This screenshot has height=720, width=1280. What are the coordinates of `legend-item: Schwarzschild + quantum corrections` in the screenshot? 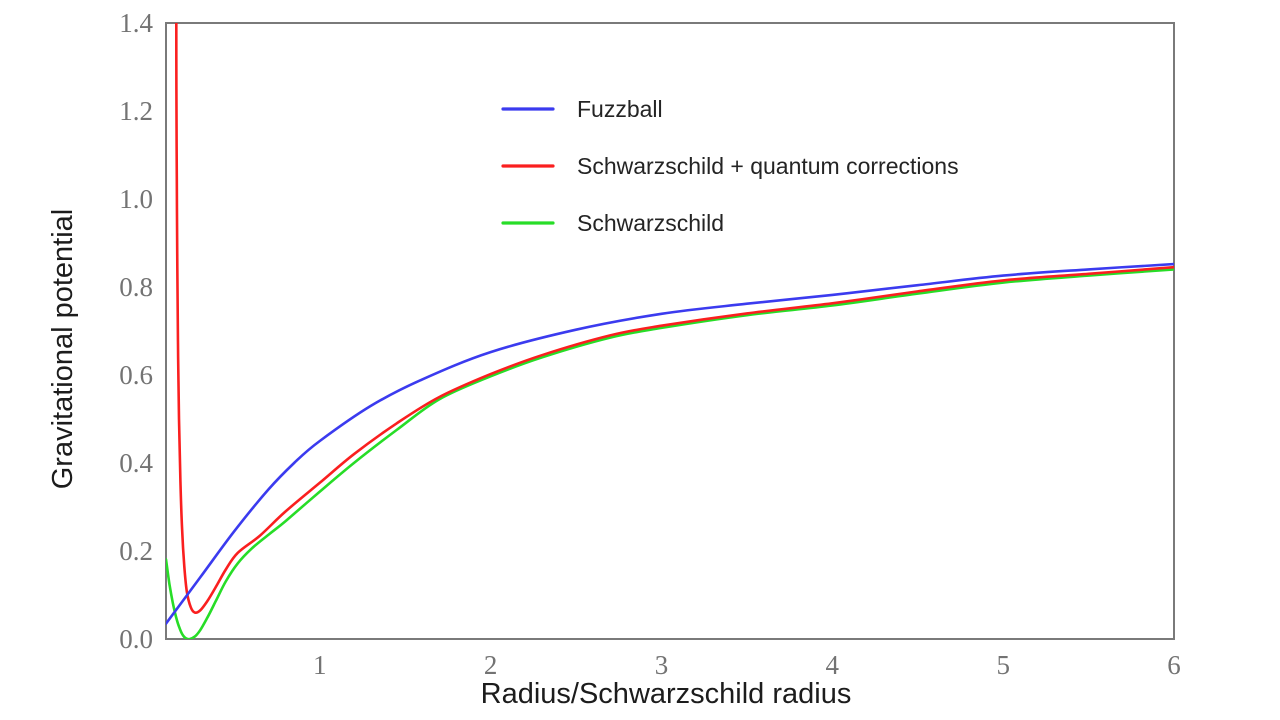 It's located at (730, 166).